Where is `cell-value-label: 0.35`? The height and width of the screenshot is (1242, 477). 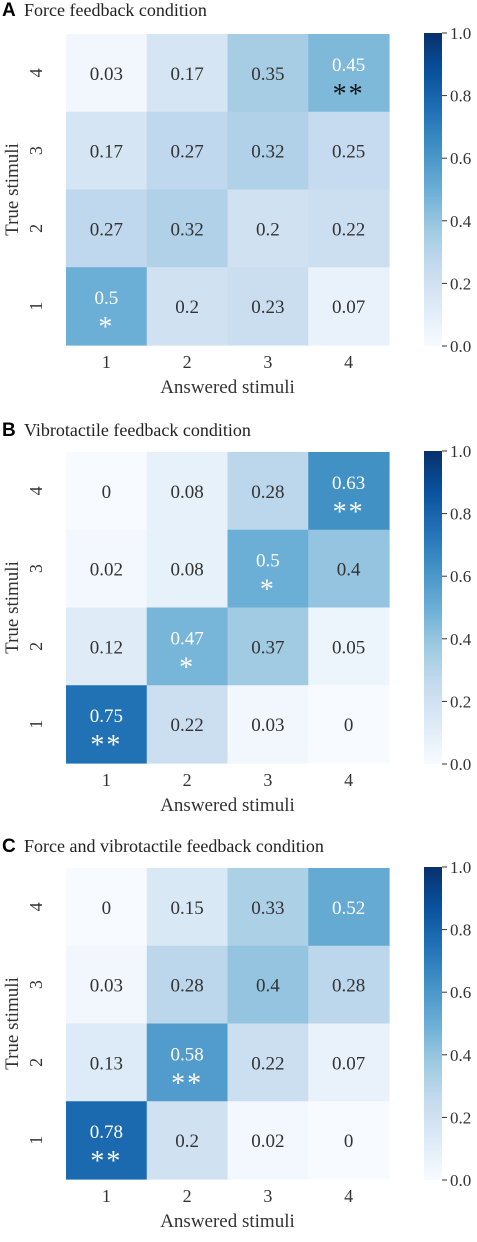
cell-value-label: 0.35 is located at coordinates (267, 74).